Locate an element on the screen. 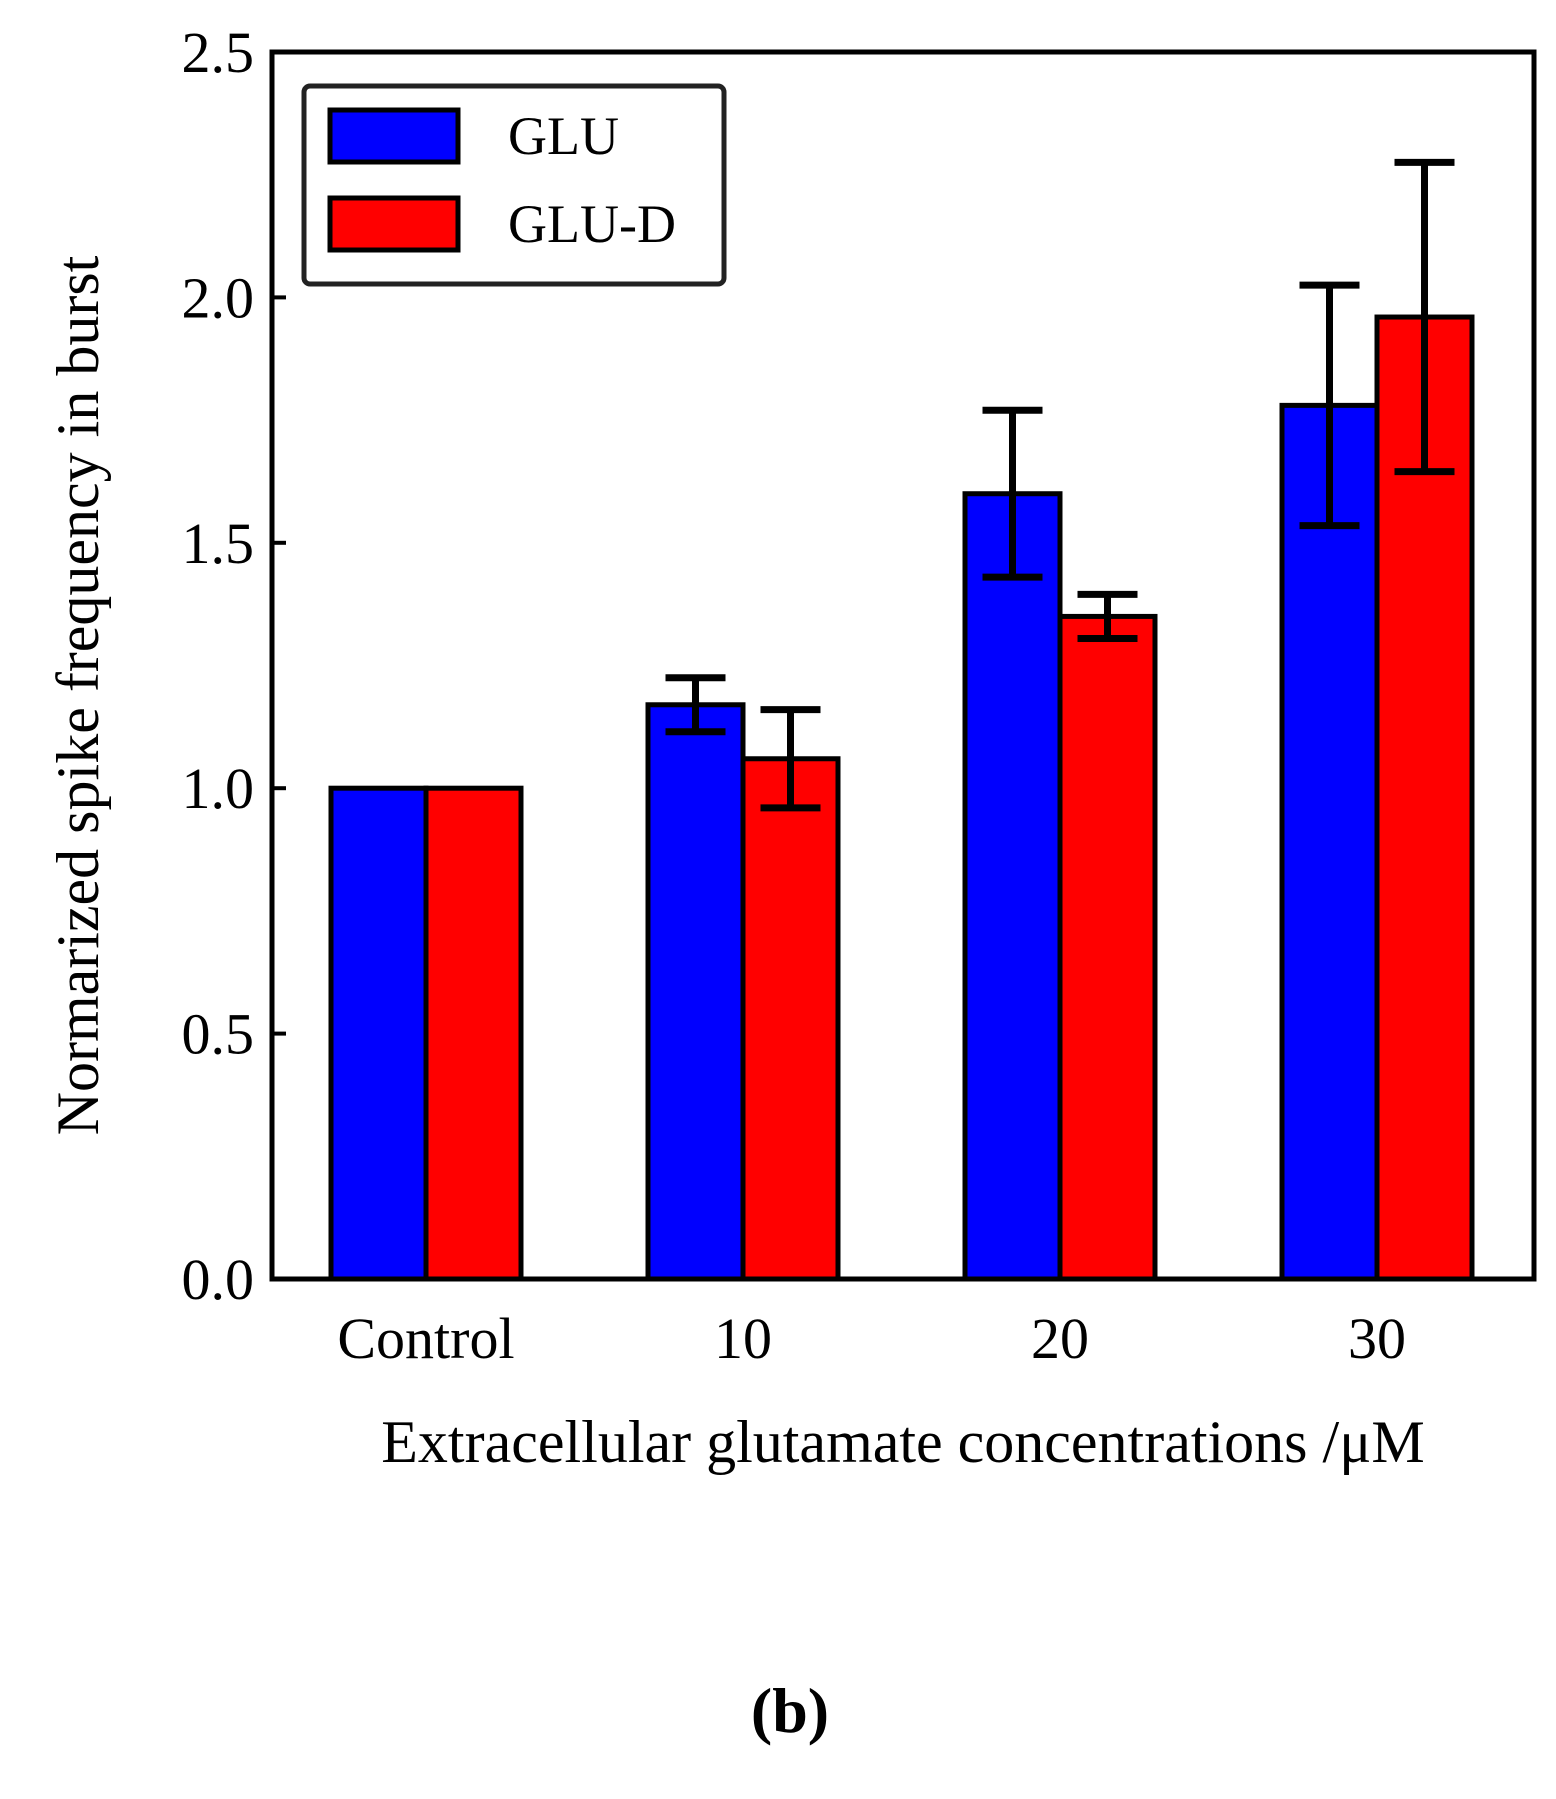 The width and height of the screenshot is (1556, 1799). legend-swatch-glu is located at coordinates (394, 136).